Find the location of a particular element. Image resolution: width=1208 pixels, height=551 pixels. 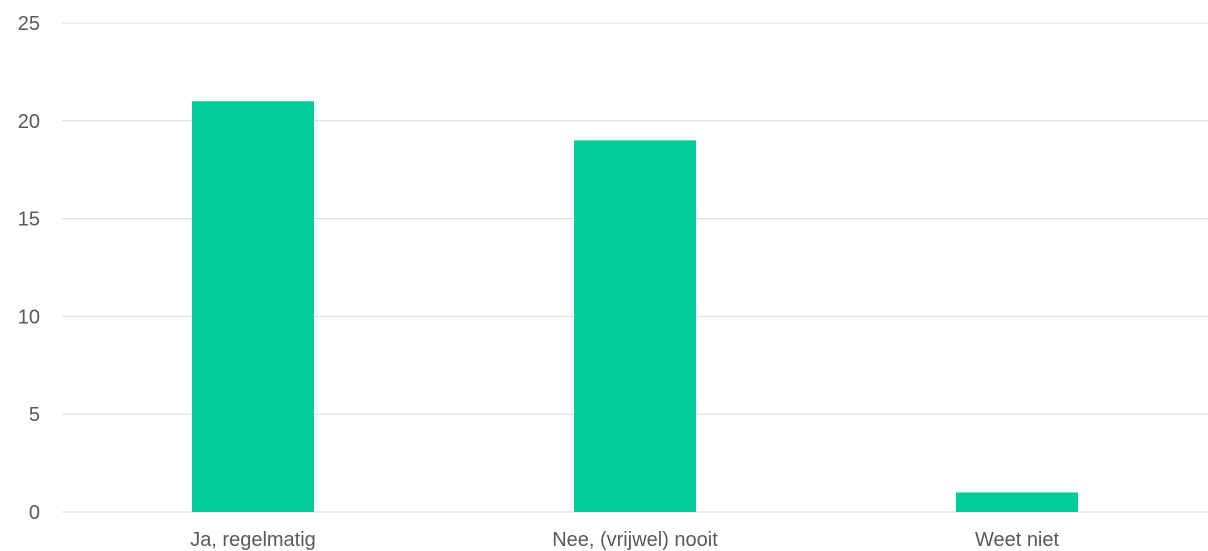

y-axis-tick-labels: 0 5 10 15 20 25 is located at coordinates (29, 268).